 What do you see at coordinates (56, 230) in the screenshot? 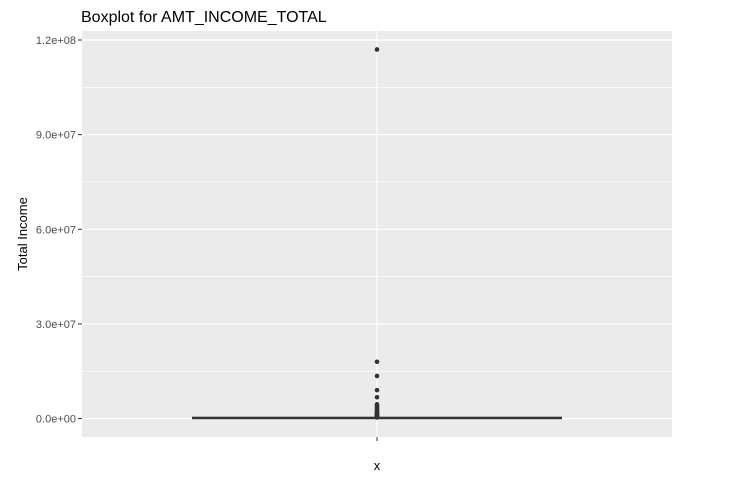
I see `y-tick-label: 6.0e+07` at bounding box center [56, 230].